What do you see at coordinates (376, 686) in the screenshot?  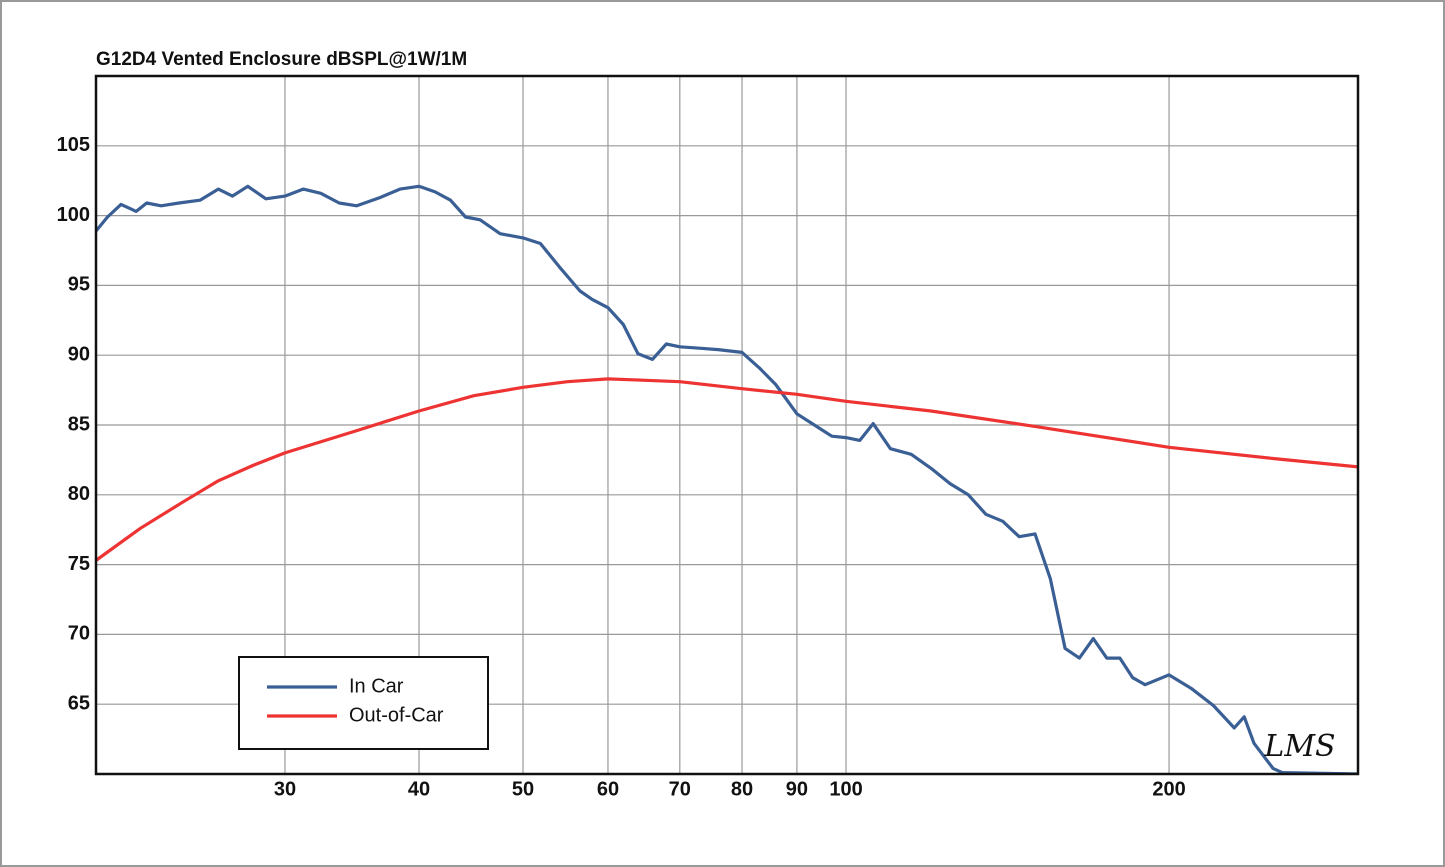 I see `legend-label: In Car` at bounding box center [376, 686].